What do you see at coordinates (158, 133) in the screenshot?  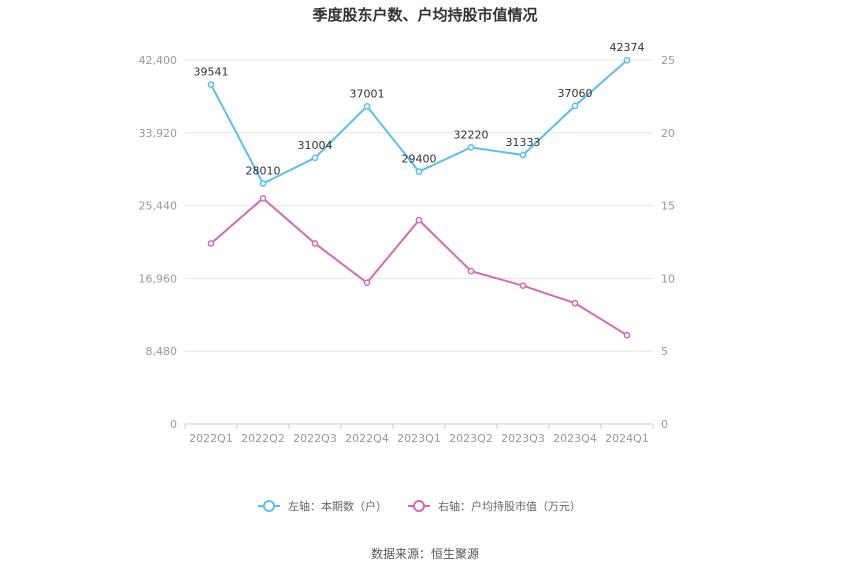 I see `y-left-tick-label: 33,920` at bounding box center [158, 133].